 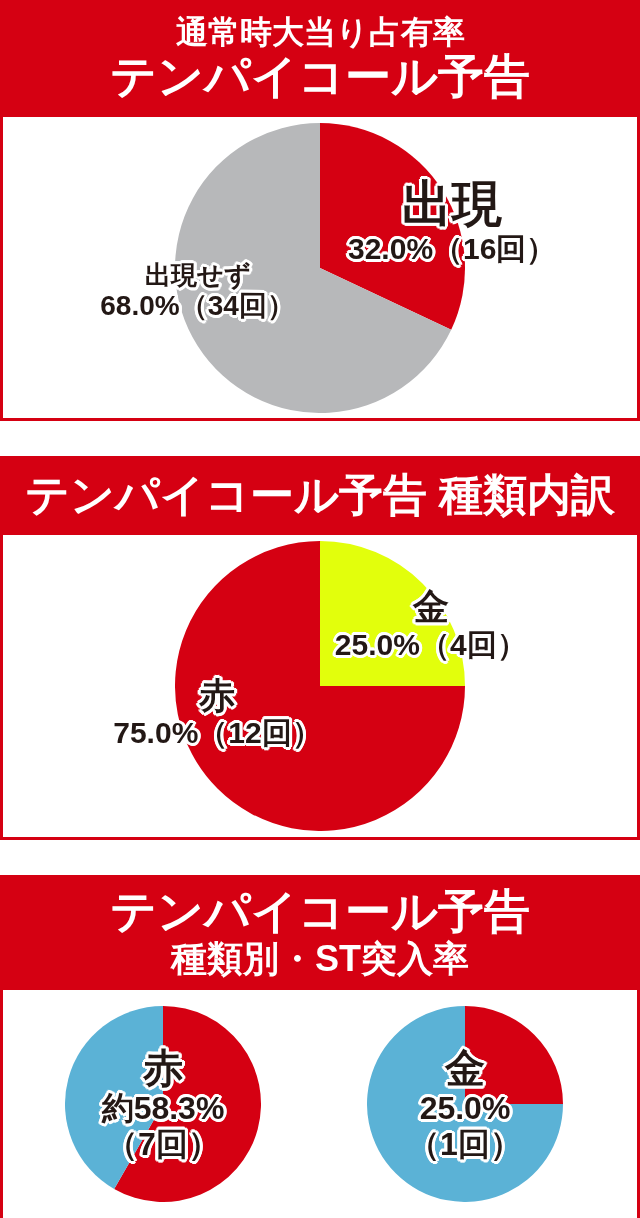 What do you see at coordinates (452, 249) in the screenshot?
I see `data-label: 32.0%（16回）` at bounding box center [452, 249].